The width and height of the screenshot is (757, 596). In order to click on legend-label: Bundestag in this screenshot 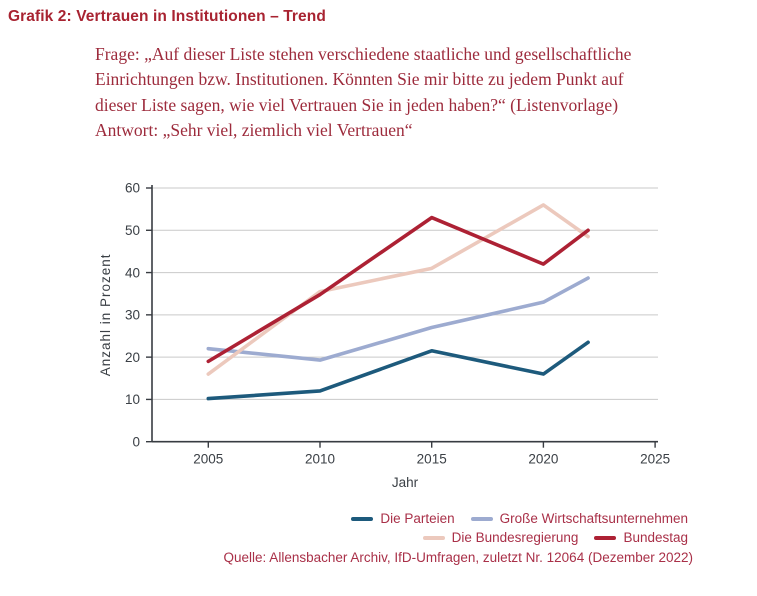, I will do `click(655, 537)`.